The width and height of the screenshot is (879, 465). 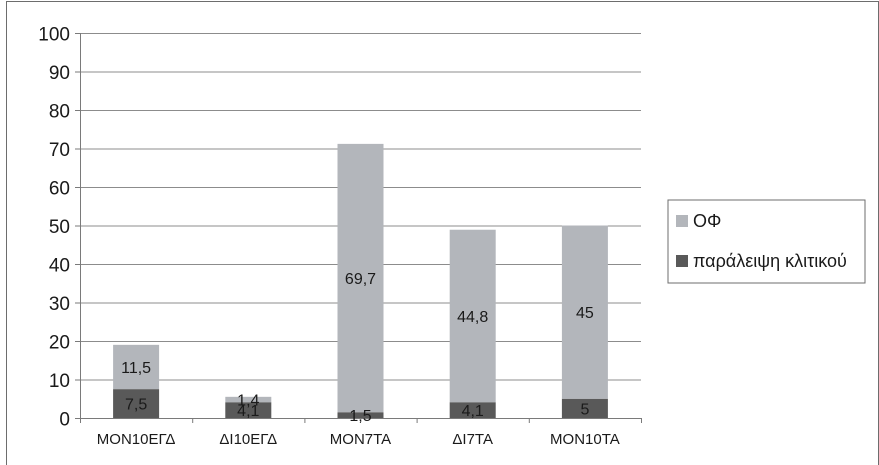 I want to click on y-tick-label: 20, so click(x=59, y=343).